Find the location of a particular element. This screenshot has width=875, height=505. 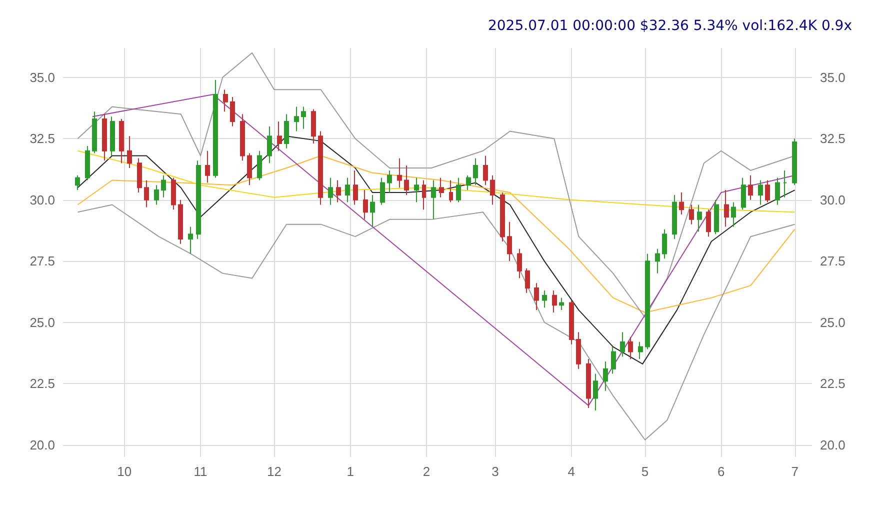

x-tick-label: 1 is located at coordinates (350, 471).